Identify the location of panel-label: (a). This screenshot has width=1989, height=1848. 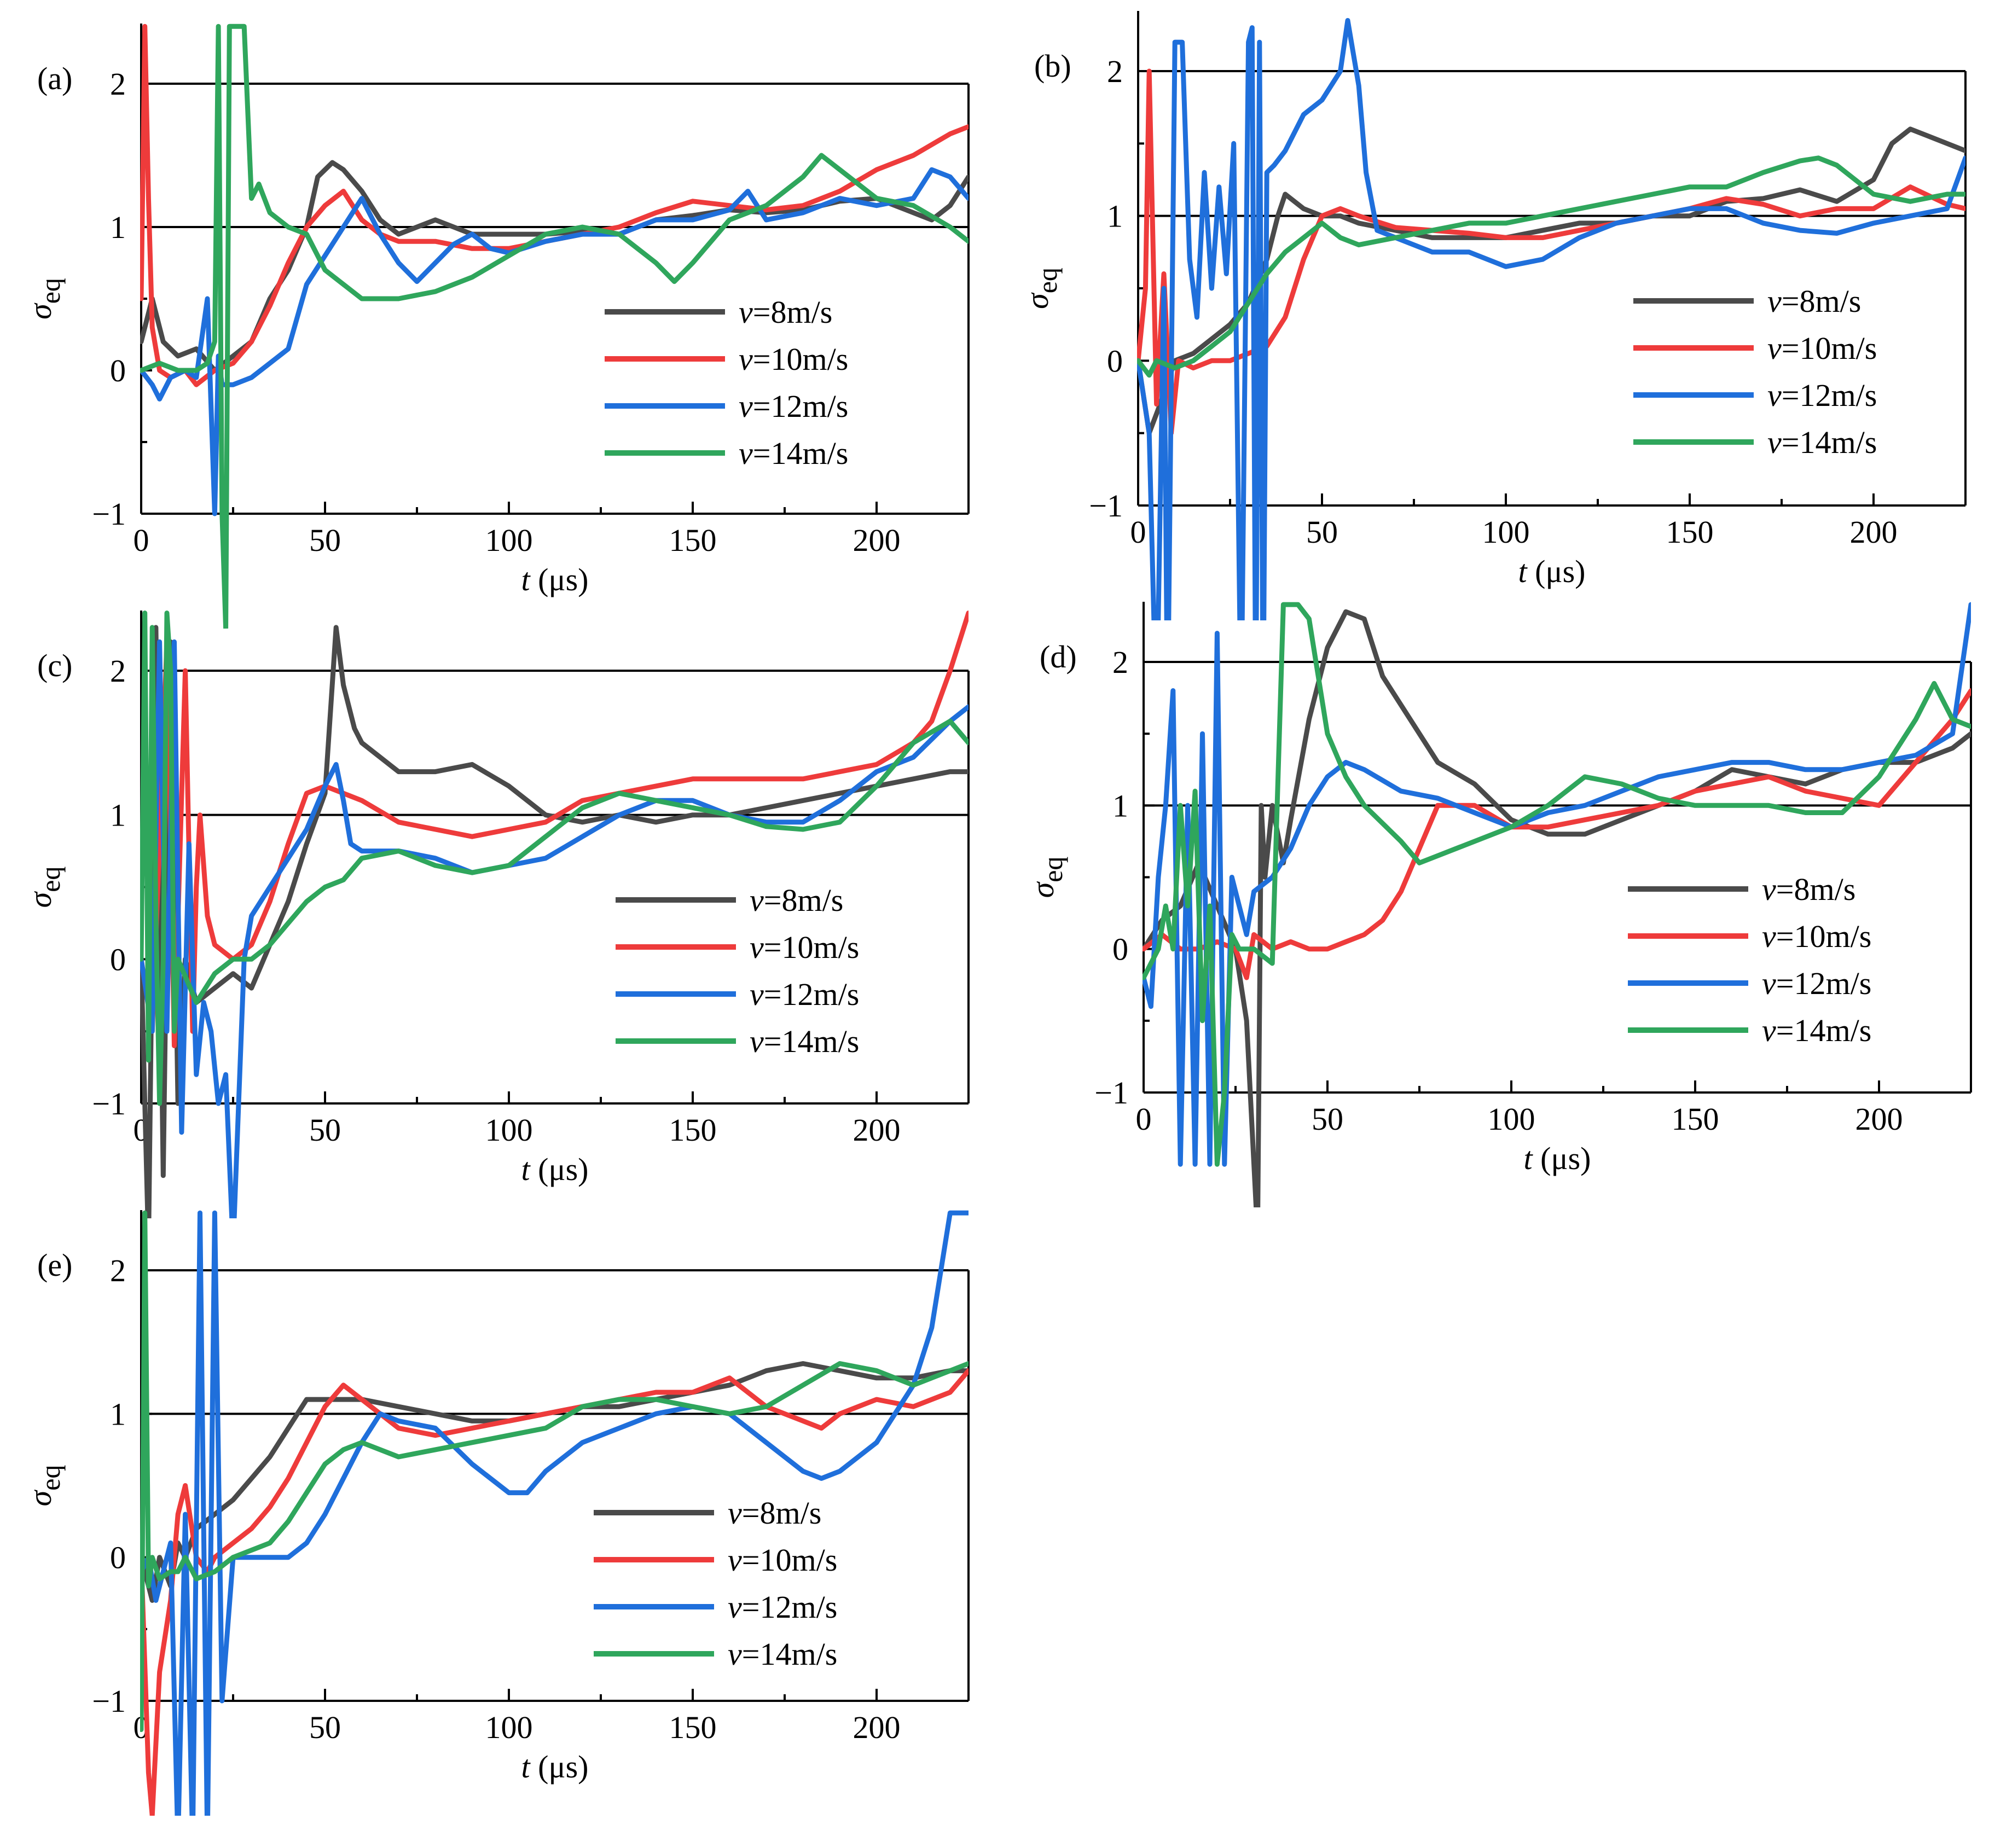
(54, 78).